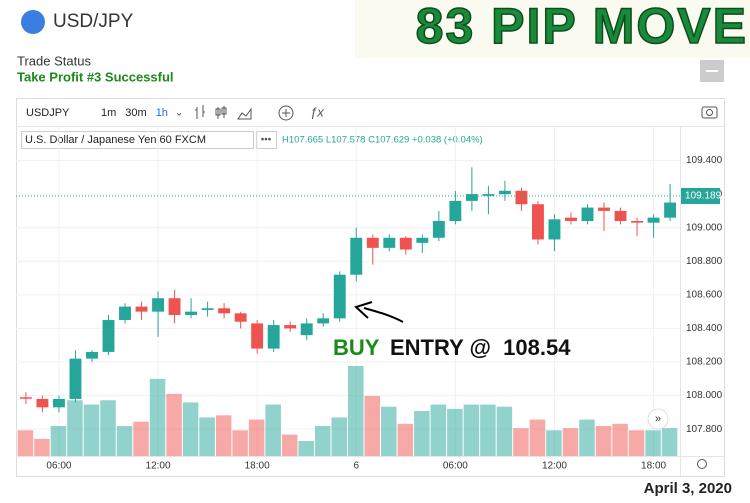  What do you see at coordinates (221, 112) in the screenshot?
I see `candle-icon` at bounding box center [221, 112].